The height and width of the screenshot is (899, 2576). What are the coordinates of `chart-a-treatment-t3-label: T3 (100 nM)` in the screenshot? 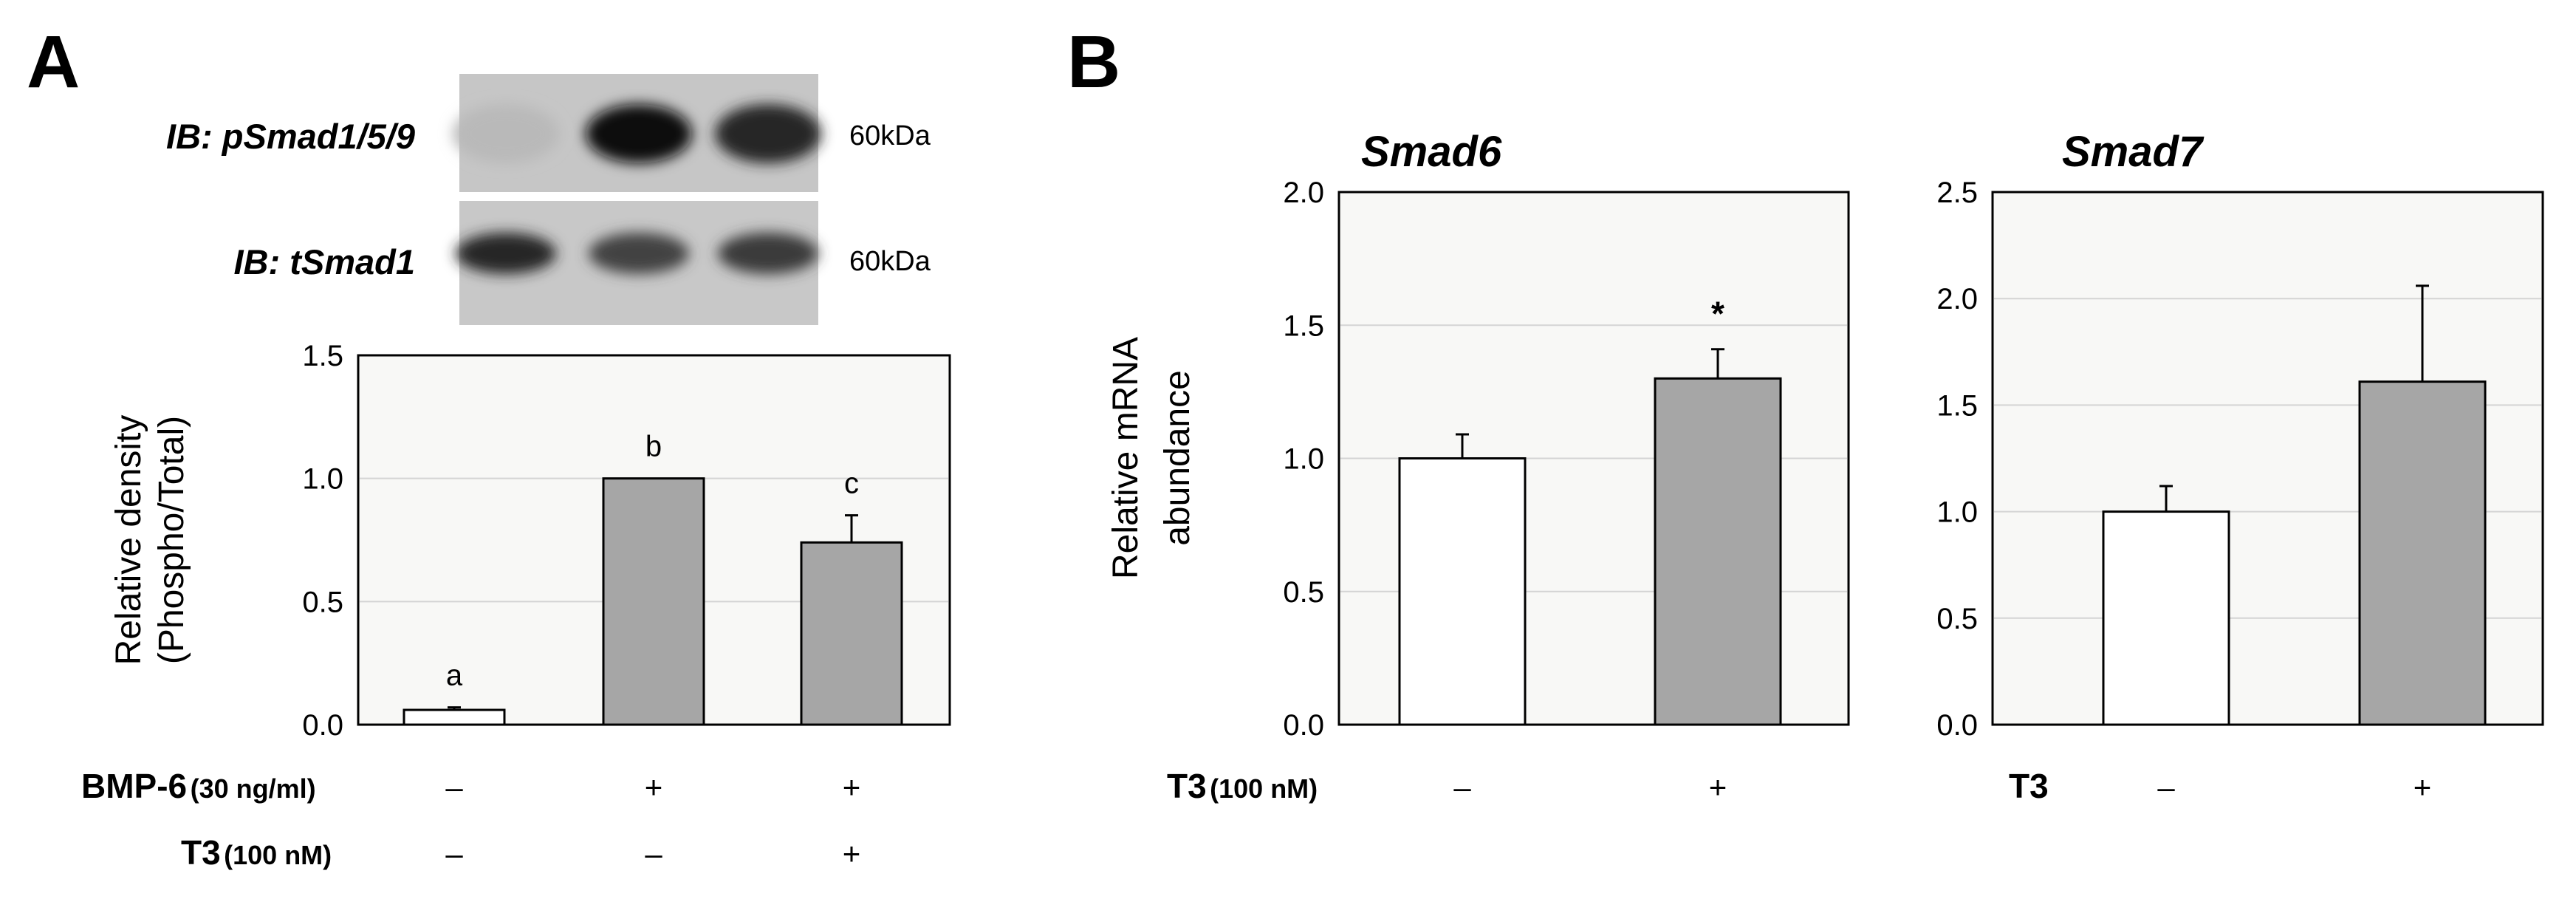 It's located at (256, 852).